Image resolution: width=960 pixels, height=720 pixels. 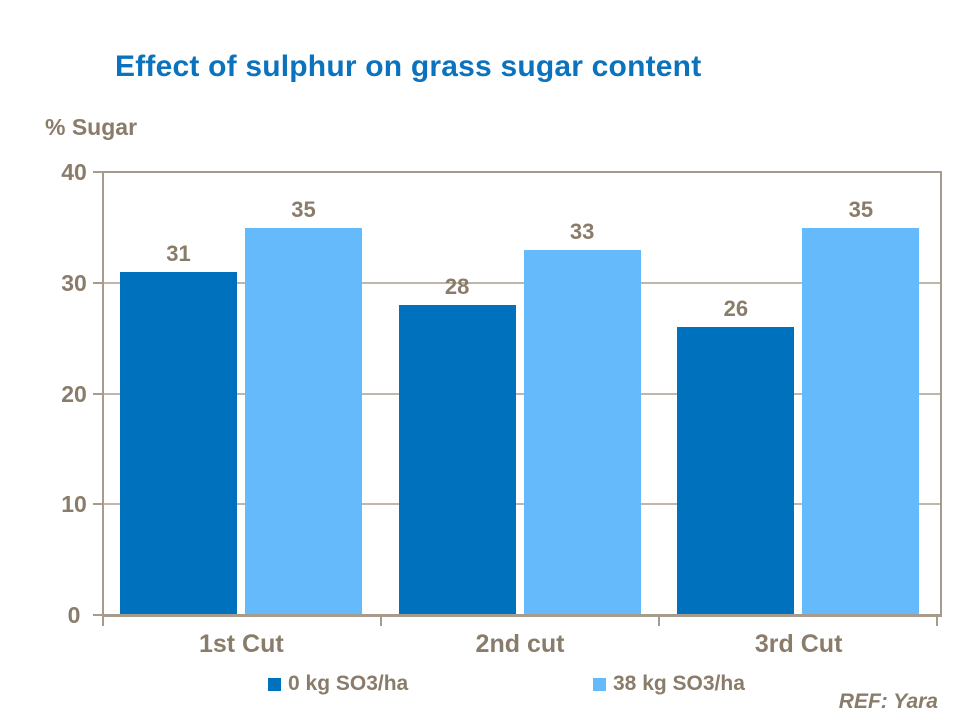 What do you see at coordinates (480, 684) in the screenshot?
I see `legend: 0 kg SO3/ha 38 kg SO3/ha` at bounding box center [480, 684].